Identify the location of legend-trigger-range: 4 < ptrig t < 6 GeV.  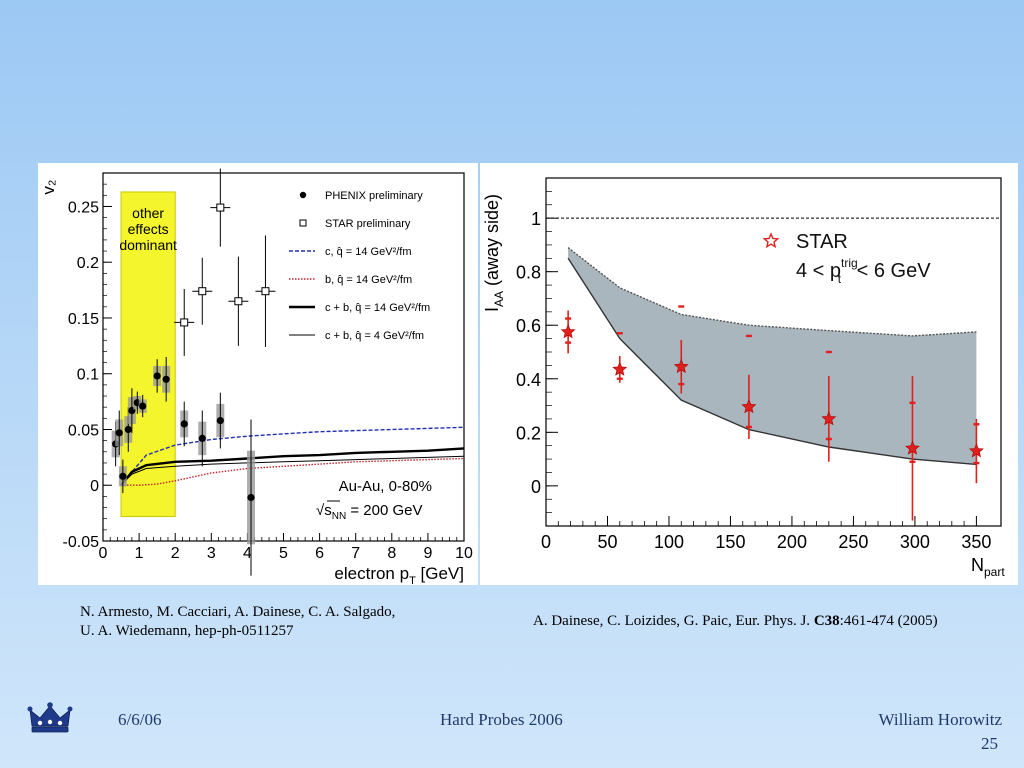
(863, 271).